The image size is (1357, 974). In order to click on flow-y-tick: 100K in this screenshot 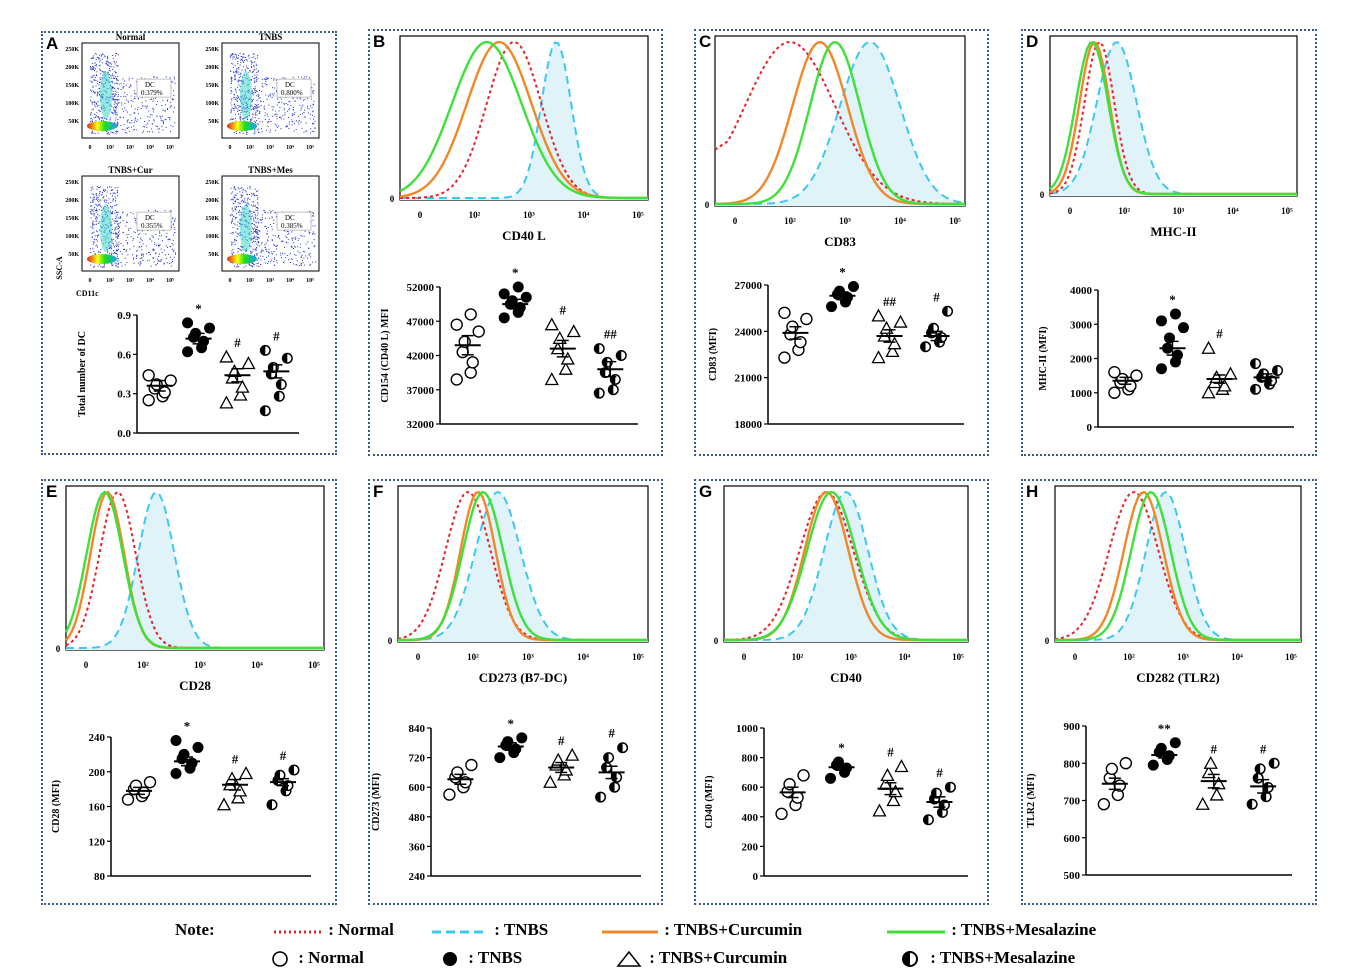, I will do `click(72, 104)`.